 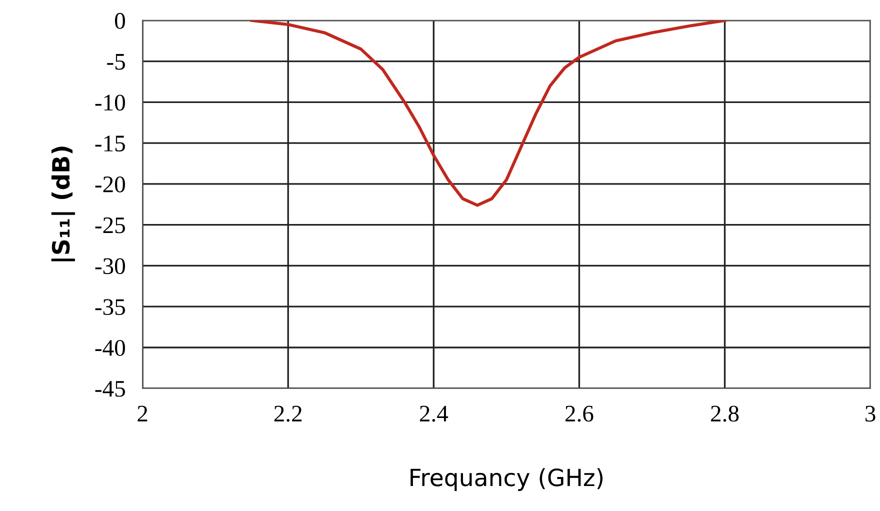 What do you see at coordinates (110, 184) in the screenshot?
I see `y-tick-label: -20` at bounding box center [110, 184].